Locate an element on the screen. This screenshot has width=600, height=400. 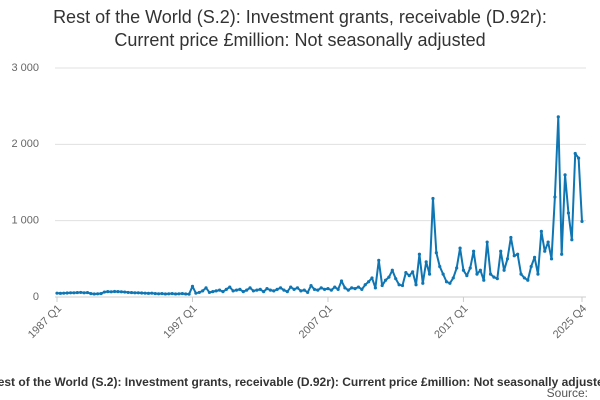
x-tick-label: 2017 Q1 is located at coordinates (451, 322).